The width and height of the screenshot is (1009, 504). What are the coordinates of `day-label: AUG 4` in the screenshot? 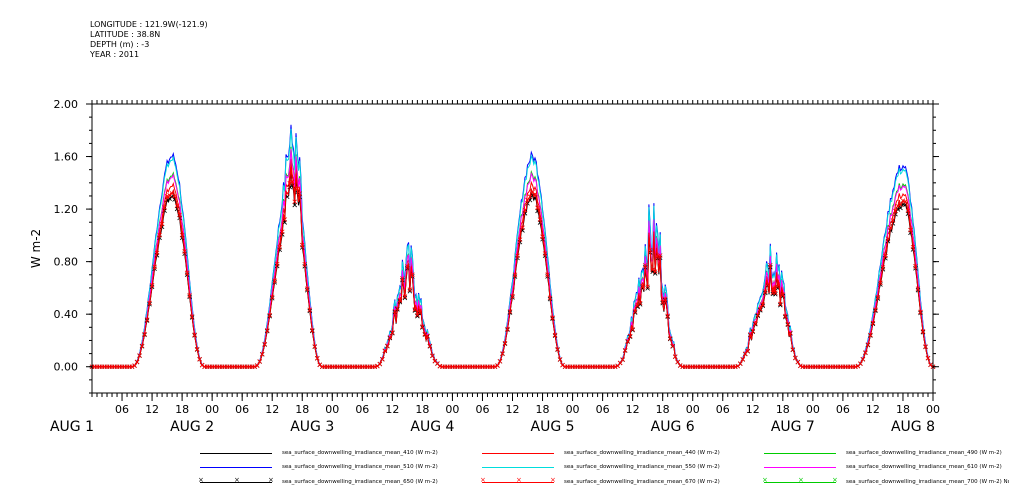 It's located at (432, 427).